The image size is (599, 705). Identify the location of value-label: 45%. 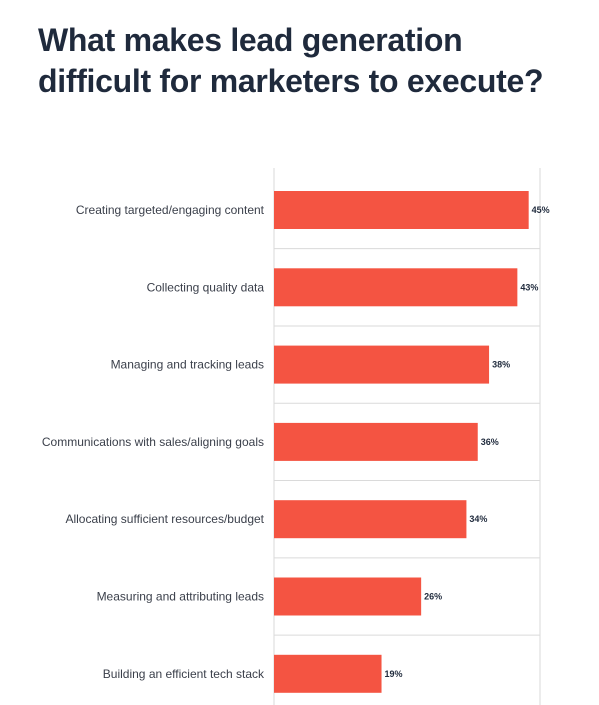
(541, 210).